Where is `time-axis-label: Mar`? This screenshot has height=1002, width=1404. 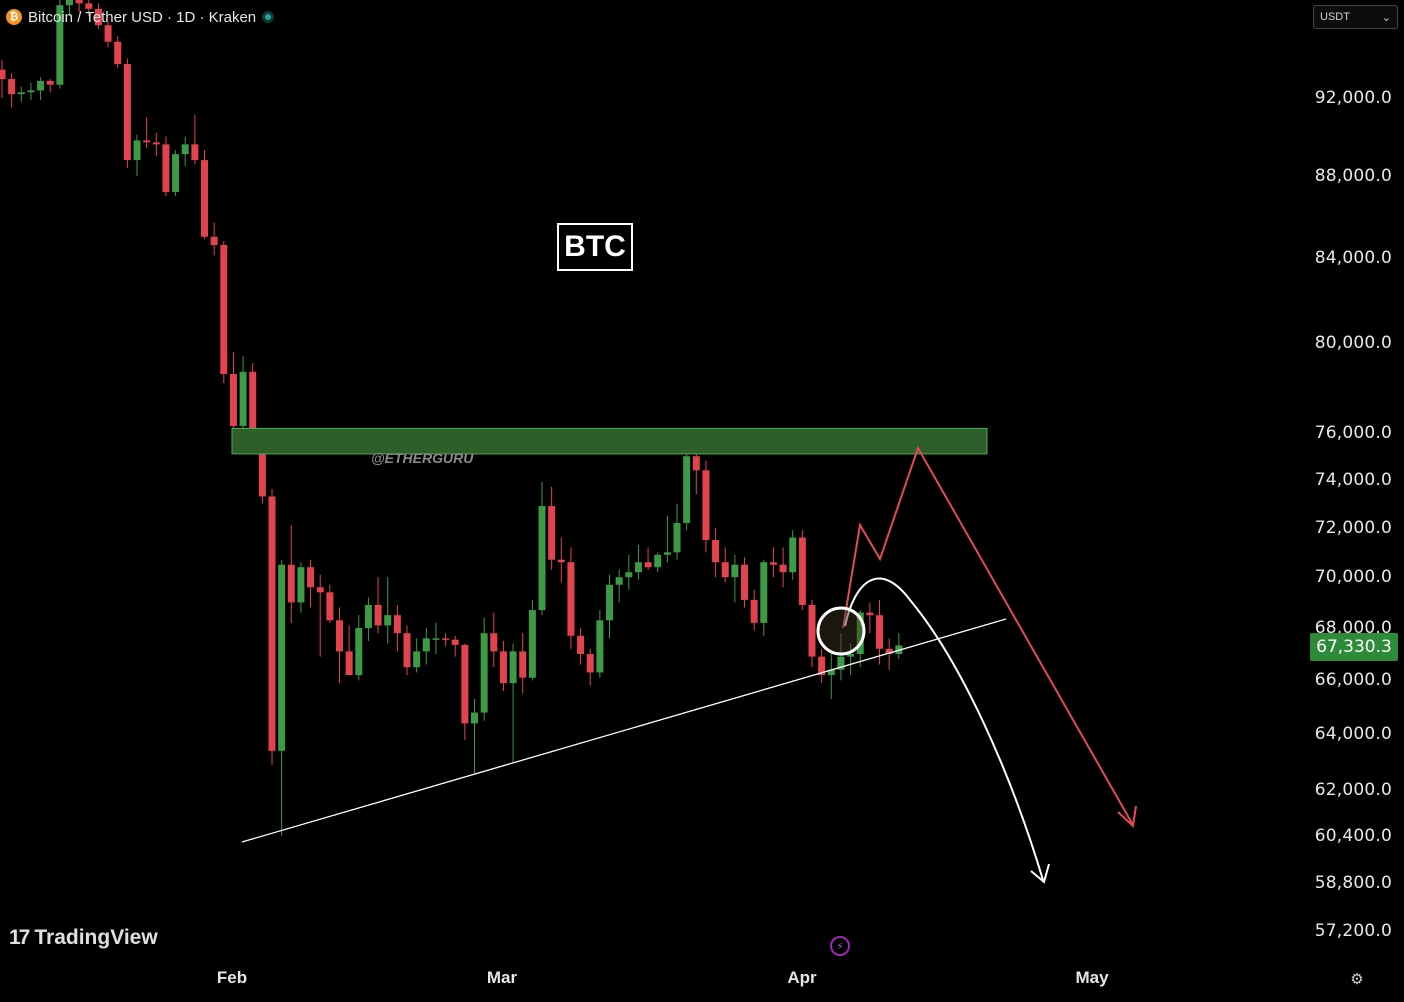 time-axis-label: Mar is located at coordinates (502, 977).